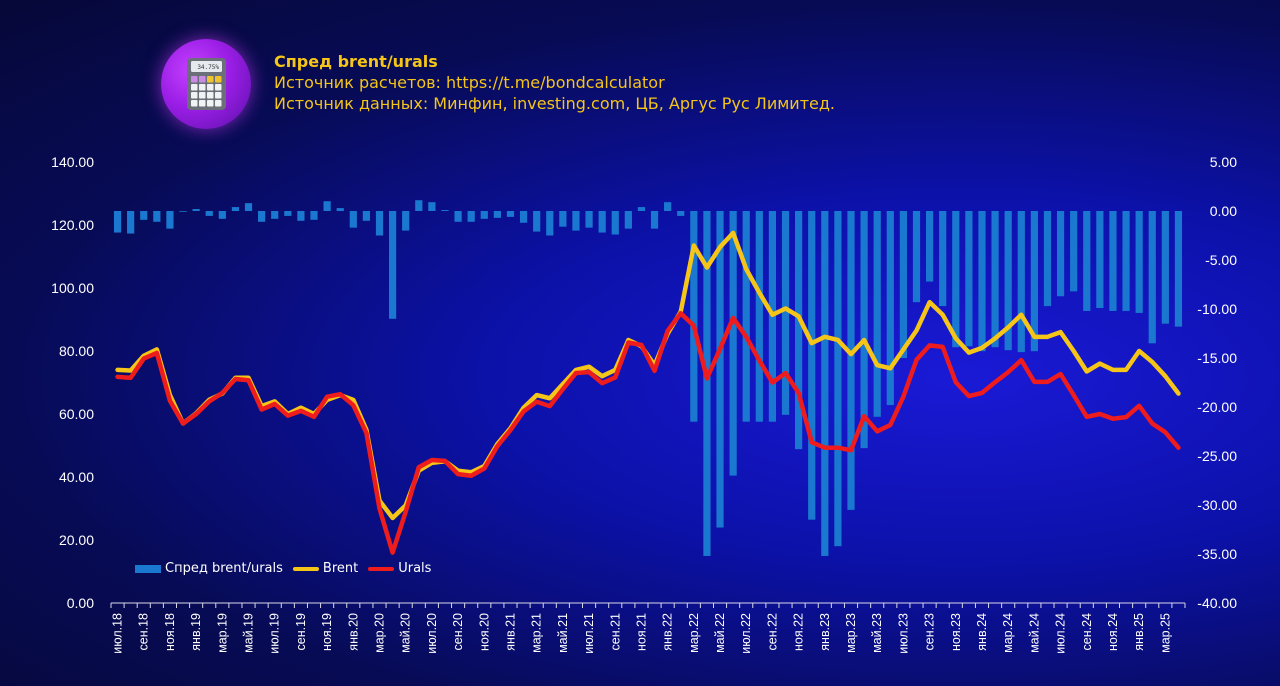 Image resolution: width=1280 pixels, height=686 pixels. Describe the element at coordinates (1217, 603) in the screenshot. I see `right-axis-tick-label: -40.00` at that location.